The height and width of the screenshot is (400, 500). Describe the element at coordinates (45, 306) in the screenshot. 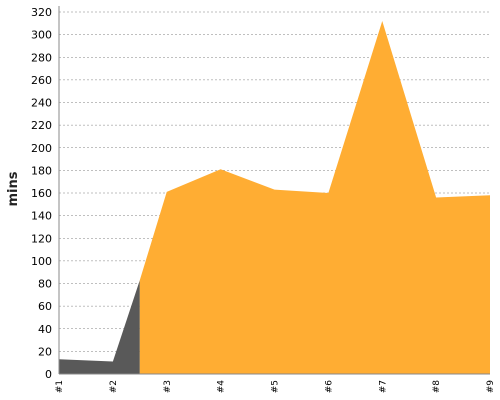

I see `y-tick-label: 60` at that location.